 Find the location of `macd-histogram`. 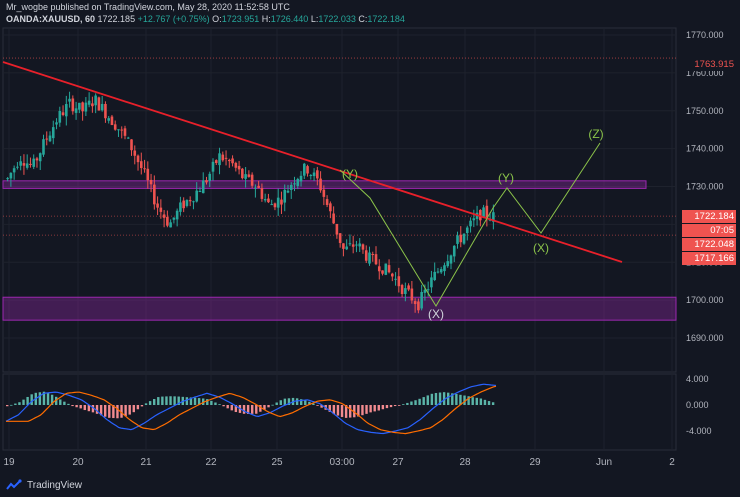

macd-histogram is located at coordinates (250, 405).